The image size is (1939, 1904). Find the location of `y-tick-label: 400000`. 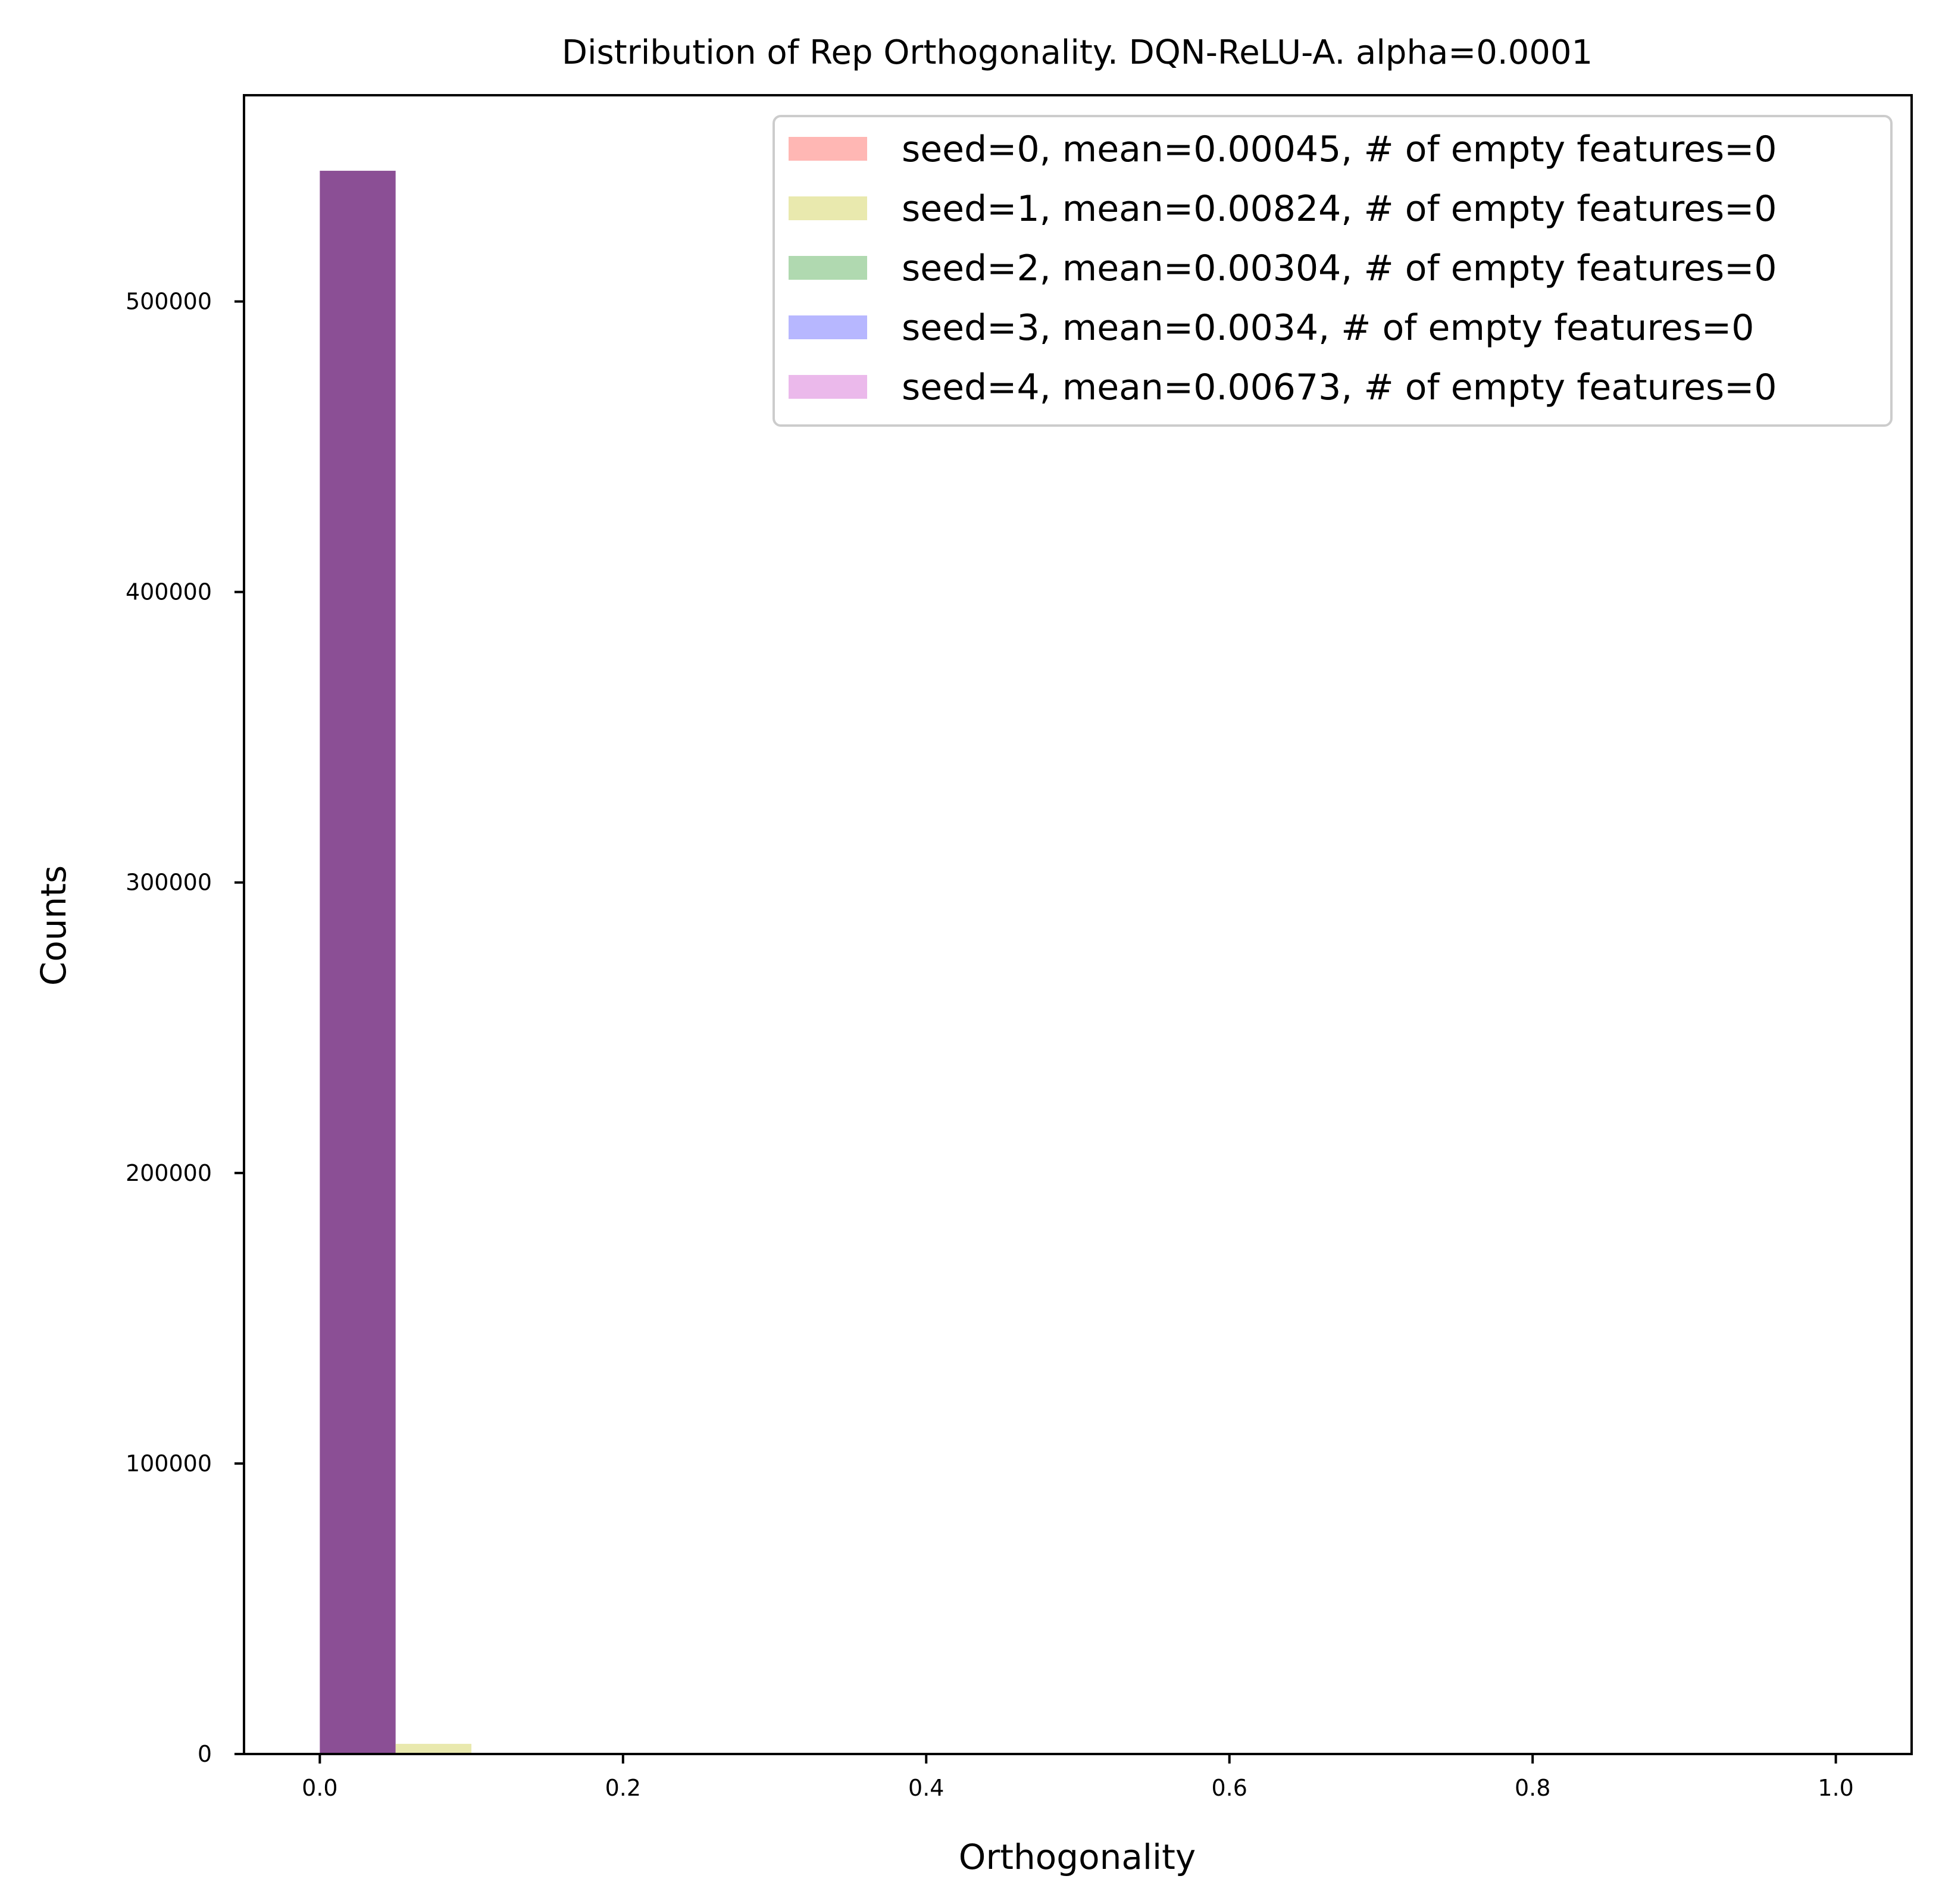

y-tick-label: 400000 is located at coordinates (169, 592).